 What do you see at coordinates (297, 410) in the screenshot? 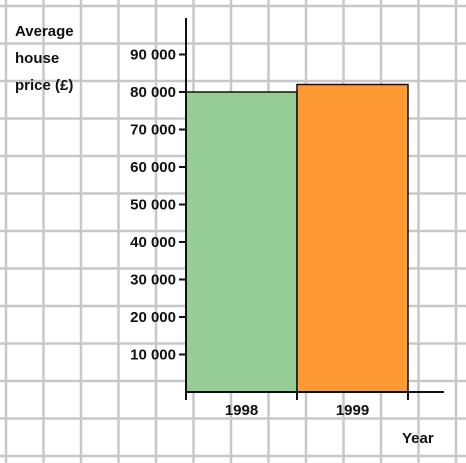
I see `x-tick-labels: 1998 1999` at bounding box center [297, 410].